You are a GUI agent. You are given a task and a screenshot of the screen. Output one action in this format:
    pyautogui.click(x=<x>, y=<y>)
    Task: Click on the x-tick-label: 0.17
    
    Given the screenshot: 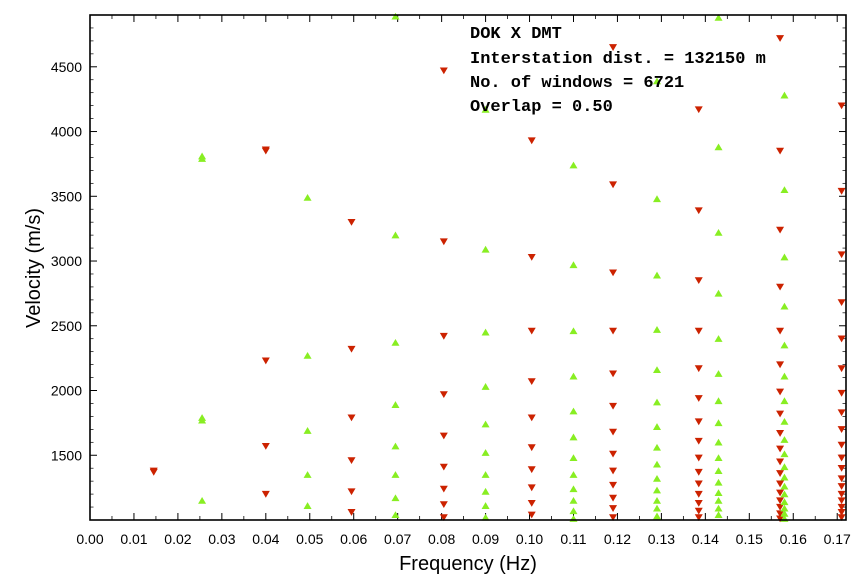 What is the action you would take?
    pyautogui.click(x=837, y=539)
    